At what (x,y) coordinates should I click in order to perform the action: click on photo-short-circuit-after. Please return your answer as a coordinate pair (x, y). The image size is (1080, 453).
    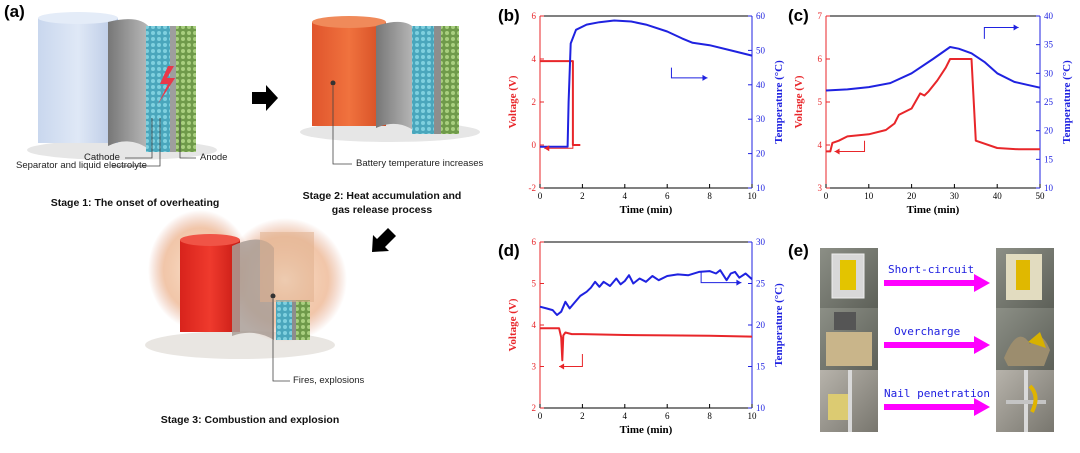
    Looking at the image, I should click on (1025, 278).